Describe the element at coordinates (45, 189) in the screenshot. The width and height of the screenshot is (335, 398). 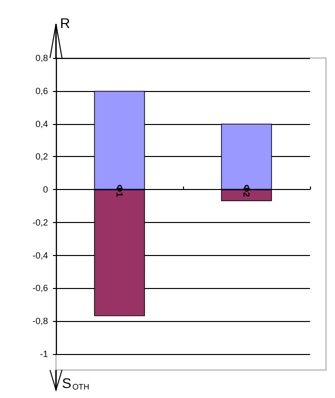
I see `y-tick-label: 0` at that location.